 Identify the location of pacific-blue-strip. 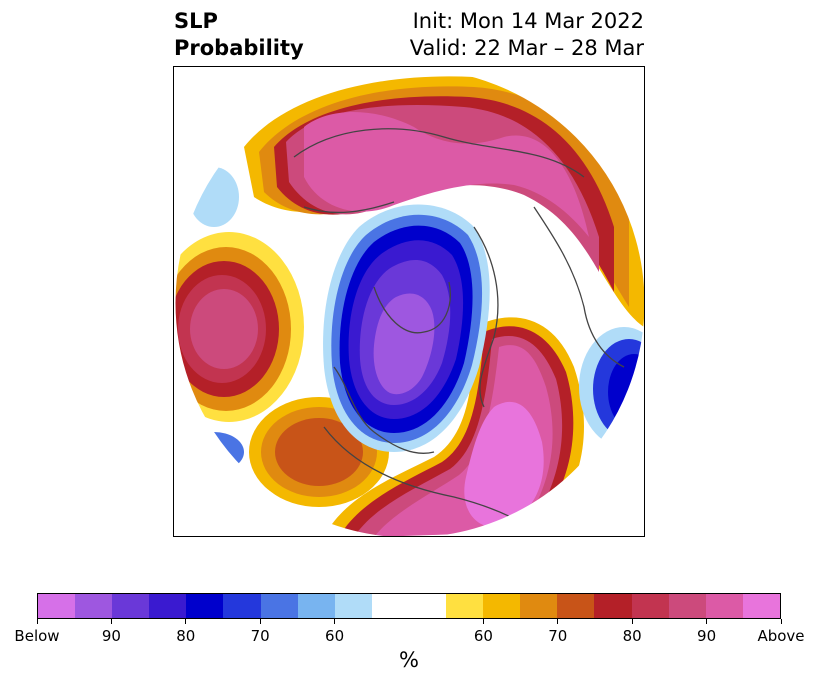
(214, 452).